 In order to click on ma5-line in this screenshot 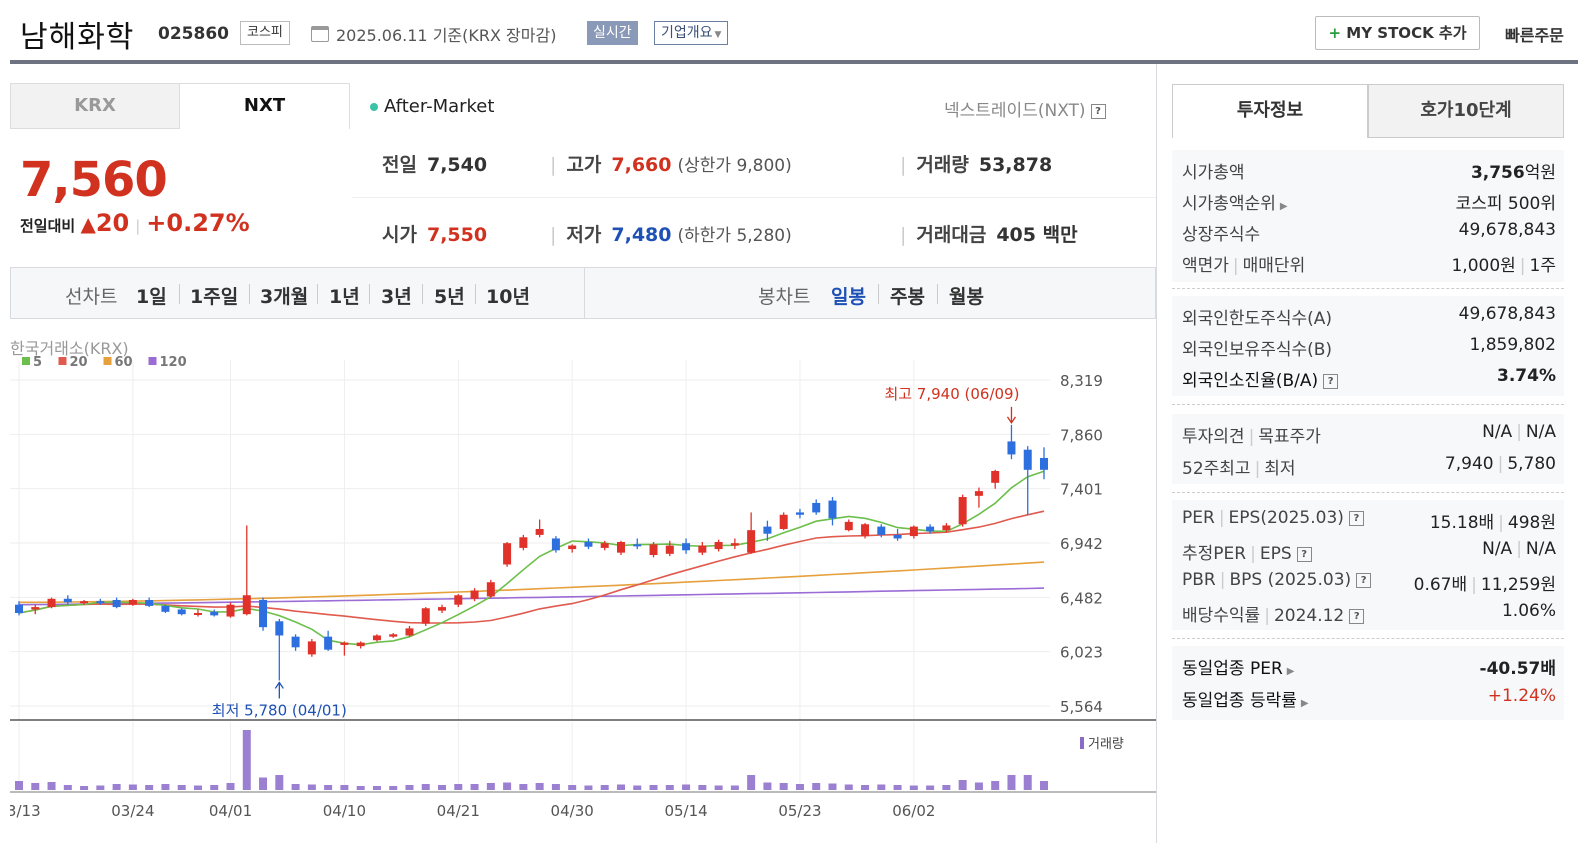, I will do `click(531, 558)`.